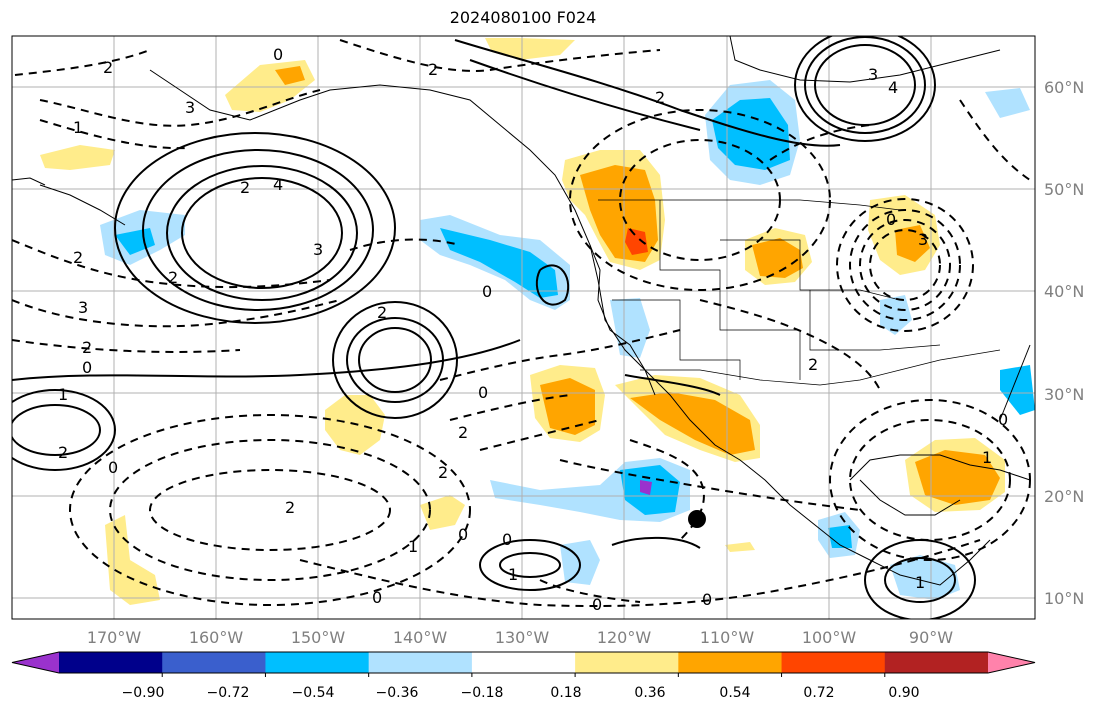 The width and height of the screenshot is (1105, 712). What do you see at coordinates (228, 693) in the screenshot?
I see `colorbar-tick-label: −0.72` at bounding box center [228, 693].